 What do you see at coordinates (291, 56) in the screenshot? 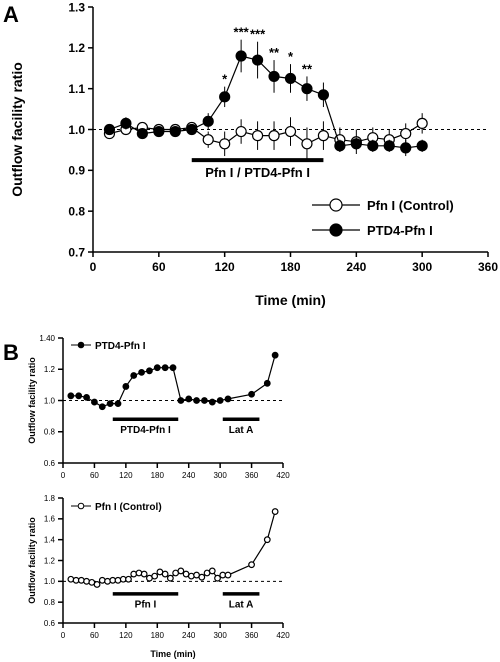
I see `significance-label: *` at bounding box center [291, 56].